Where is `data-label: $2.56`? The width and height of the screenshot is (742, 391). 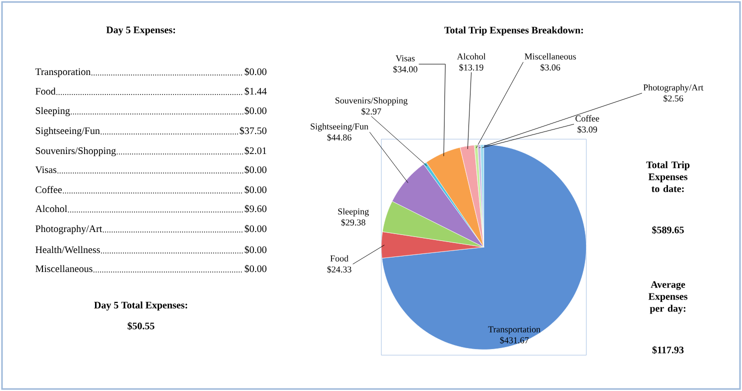
data-label: $2.56 is located at coordinates (674, 98).